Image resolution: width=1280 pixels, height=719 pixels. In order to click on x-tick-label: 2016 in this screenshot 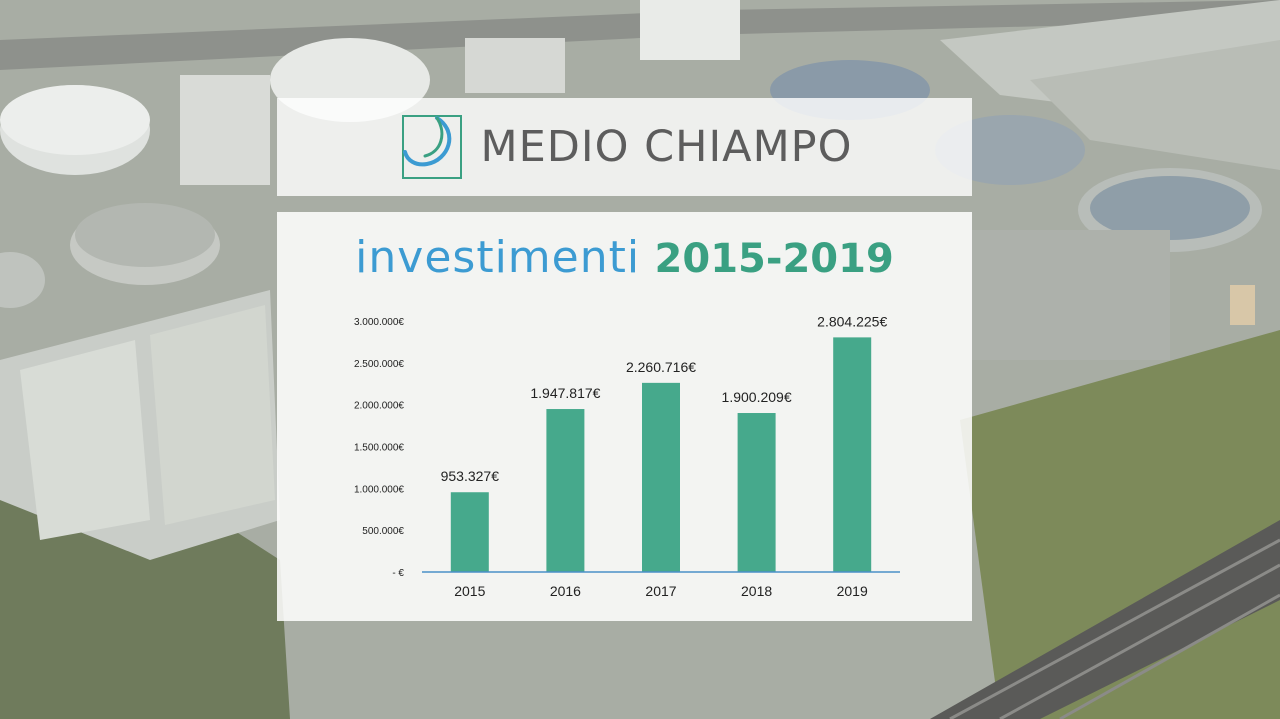, I will do `click(565, 591)`.